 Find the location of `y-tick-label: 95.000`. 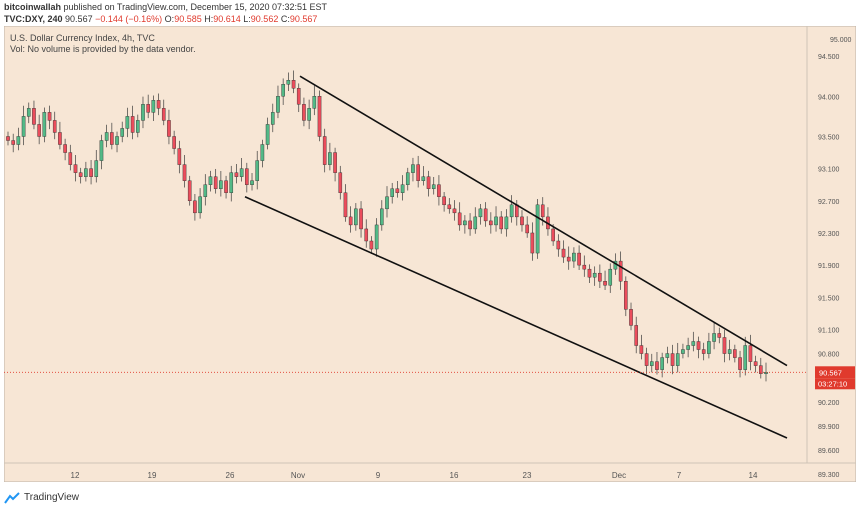

y-tick-label: 95.000 is located at coordinates (841, 40).